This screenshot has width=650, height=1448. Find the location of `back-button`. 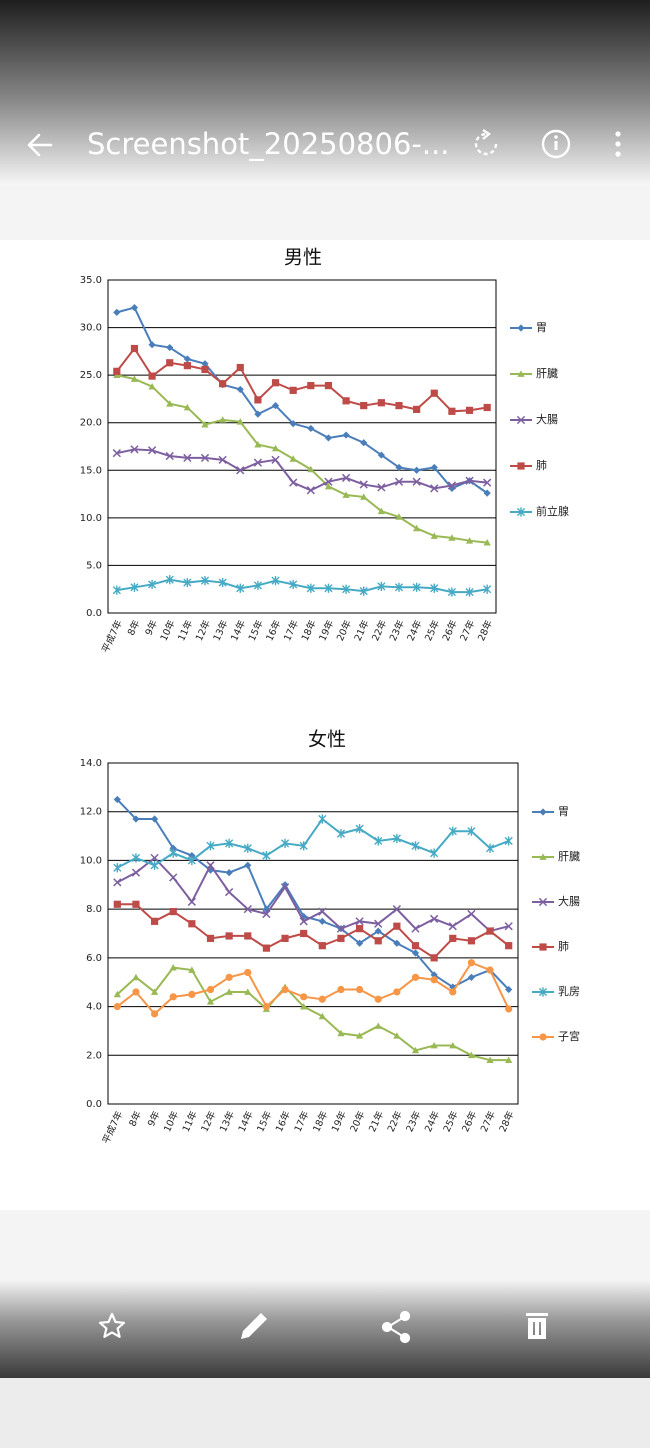

back-button is located at coordinates (40, 145).